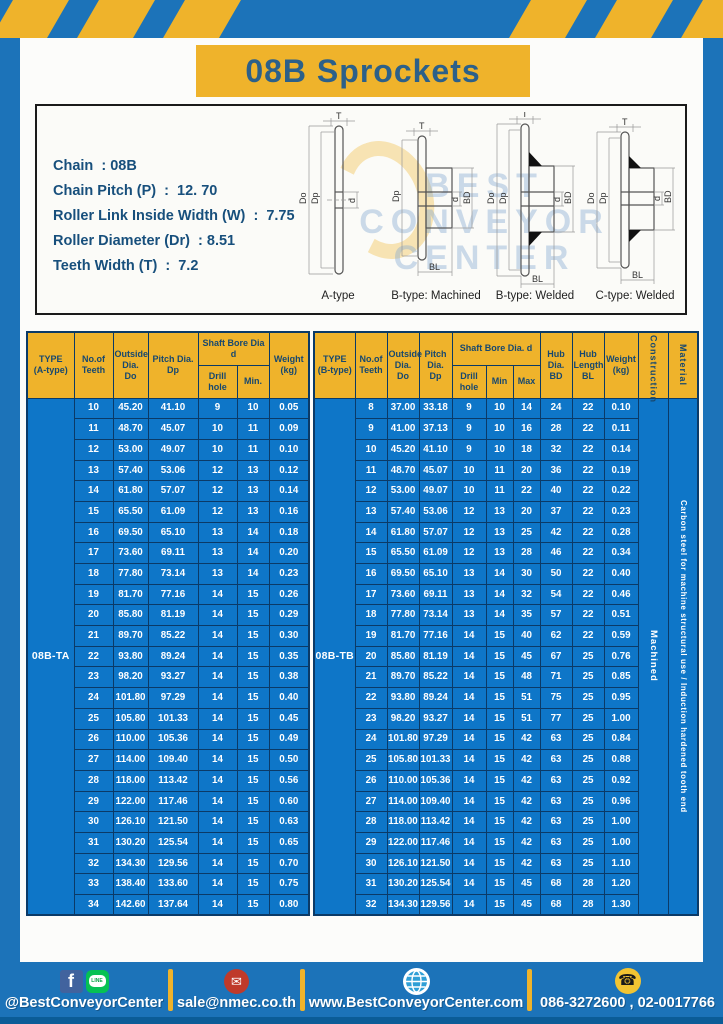 The image size is (723, 1024). What do you see at coordinates (130, 842) in the screenshot?
I see `table-cell: 130.20` at bounding box center [130, 842].